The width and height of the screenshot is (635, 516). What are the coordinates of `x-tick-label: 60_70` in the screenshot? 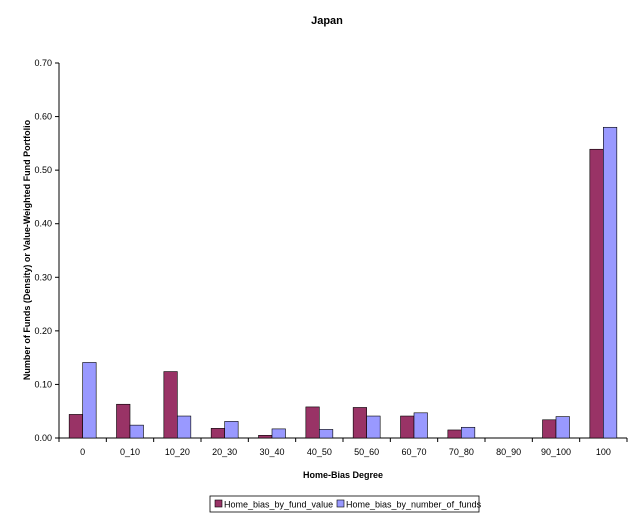 It's located at (413, 452).